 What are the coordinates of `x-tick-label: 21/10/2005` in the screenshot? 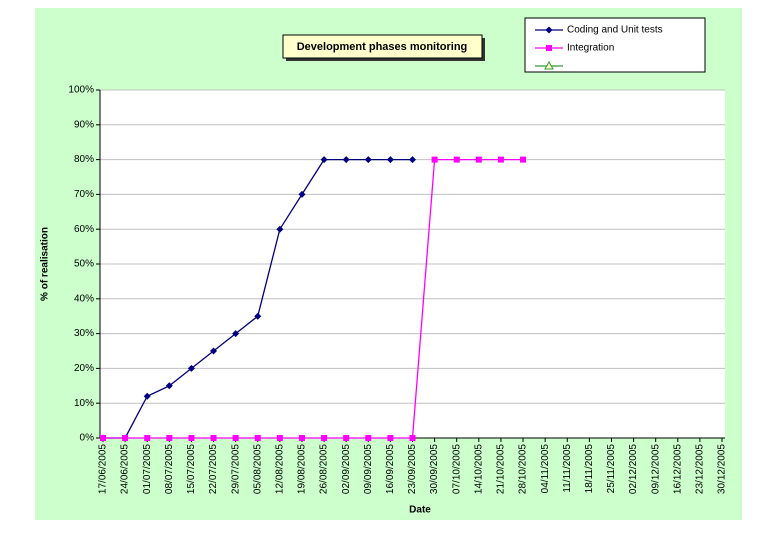 It's located at (501, 469).